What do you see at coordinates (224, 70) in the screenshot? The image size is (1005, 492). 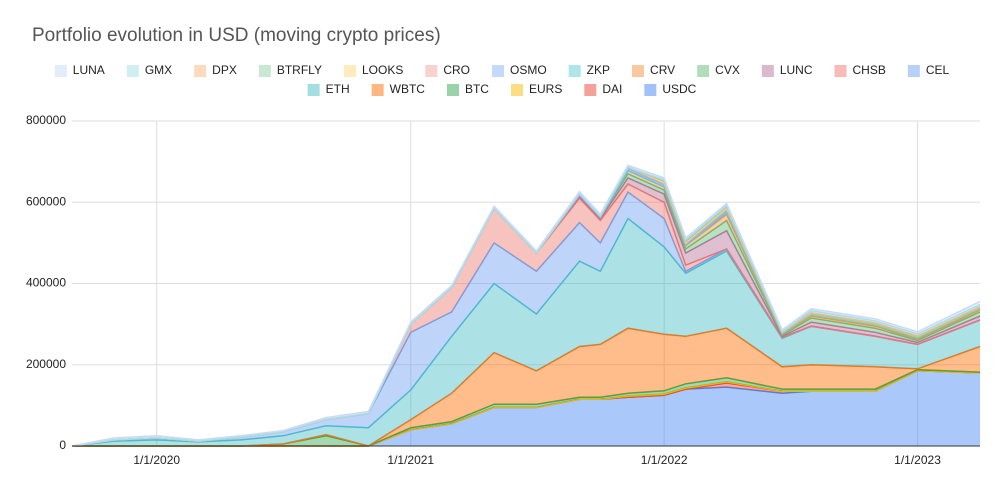 I see `legend-label: DPX` at bounding box center [224, 70].